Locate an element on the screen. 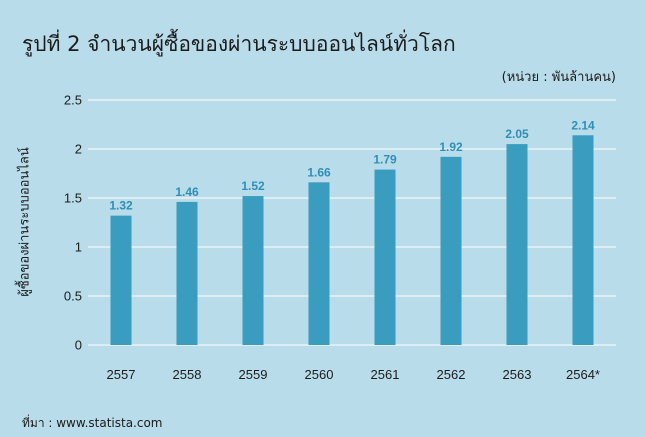 The width and height of the screenshot is (646, 437). data-label: 1.92 is located at coordinates (451, 147).